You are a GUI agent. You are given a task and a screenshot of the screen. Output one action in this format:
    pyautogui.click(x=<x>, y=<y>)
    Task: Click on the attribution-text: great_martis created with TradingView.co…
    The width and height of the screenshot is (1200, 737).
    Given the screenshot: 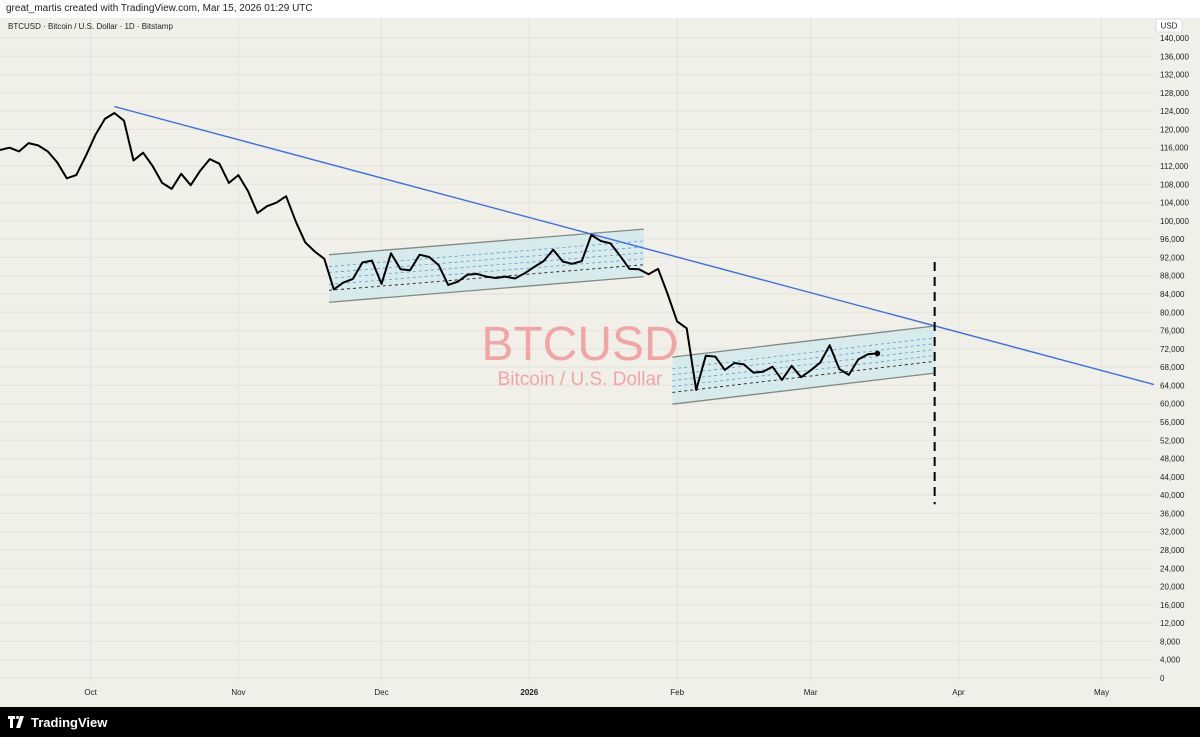 What is the action you would take?
    pyautogui.click(x=159, y=8)
    